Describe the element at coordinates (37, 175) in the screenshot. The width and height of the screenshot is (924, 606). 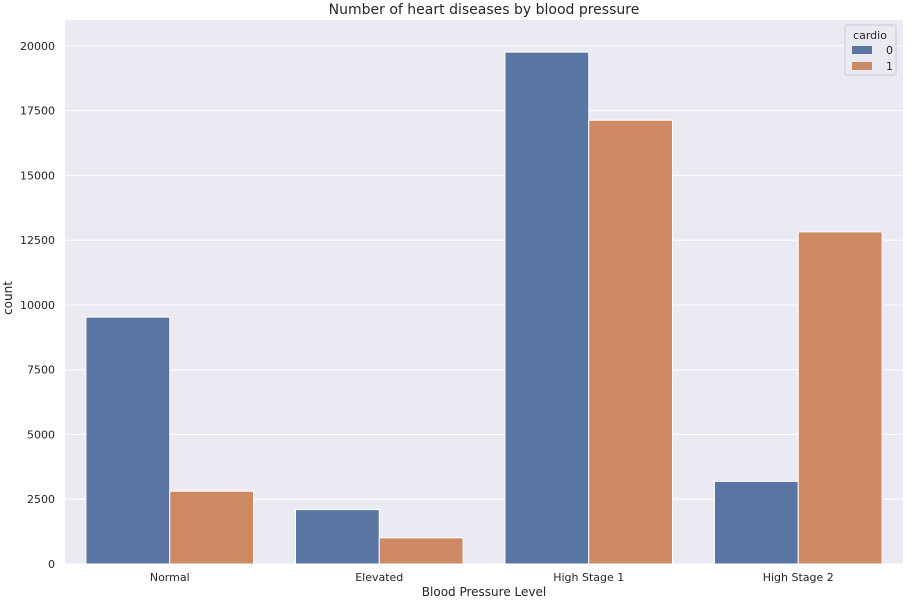
I see `y-tick-label: 15000` at that location.